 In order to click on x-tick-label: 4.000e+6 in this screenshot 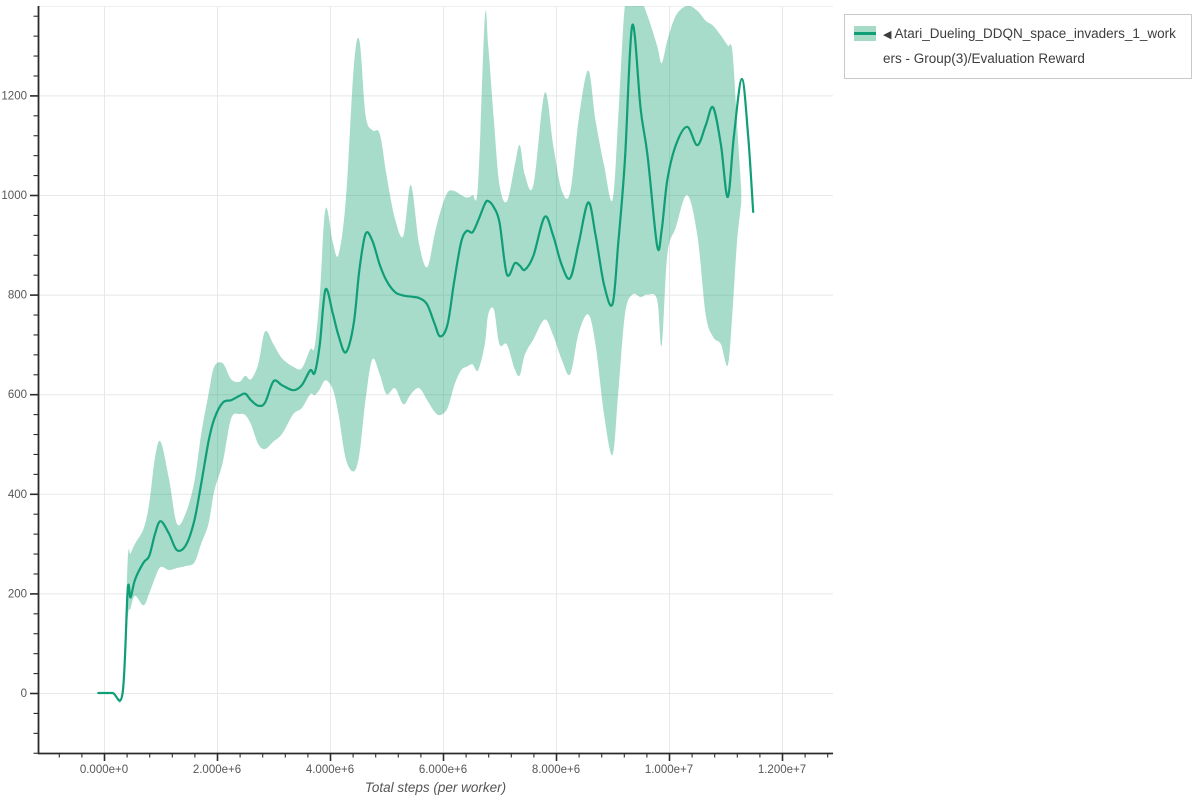, I will do `click(330, 770)`.